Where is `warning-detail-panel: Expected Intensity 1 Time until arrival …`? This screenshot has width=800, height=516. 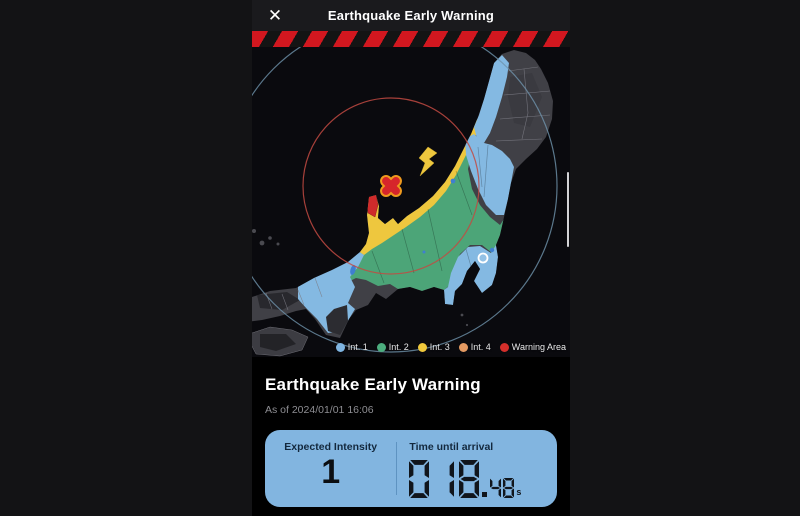
warning-detail-panel: Expected Intensity 1 Time until arrival … is located at coordinates (411, 468).